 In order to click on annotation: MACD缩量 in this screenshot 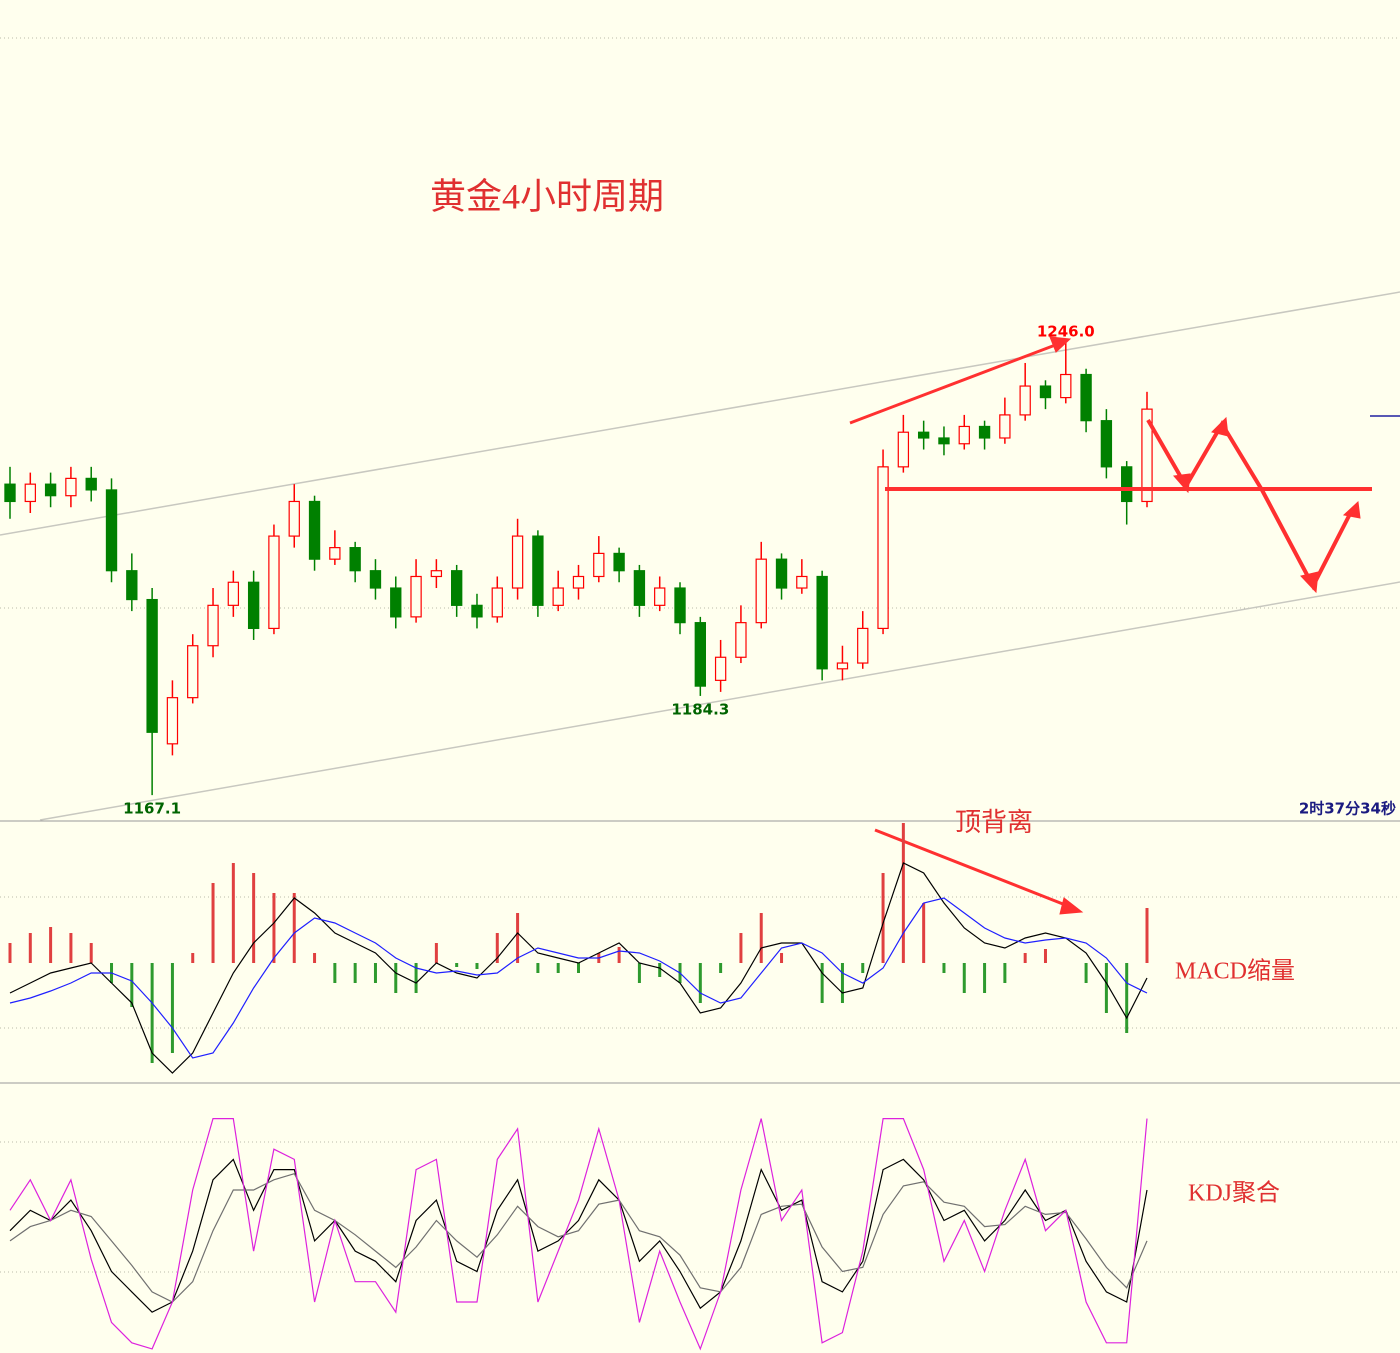, I will do `click(1235, 971)`.